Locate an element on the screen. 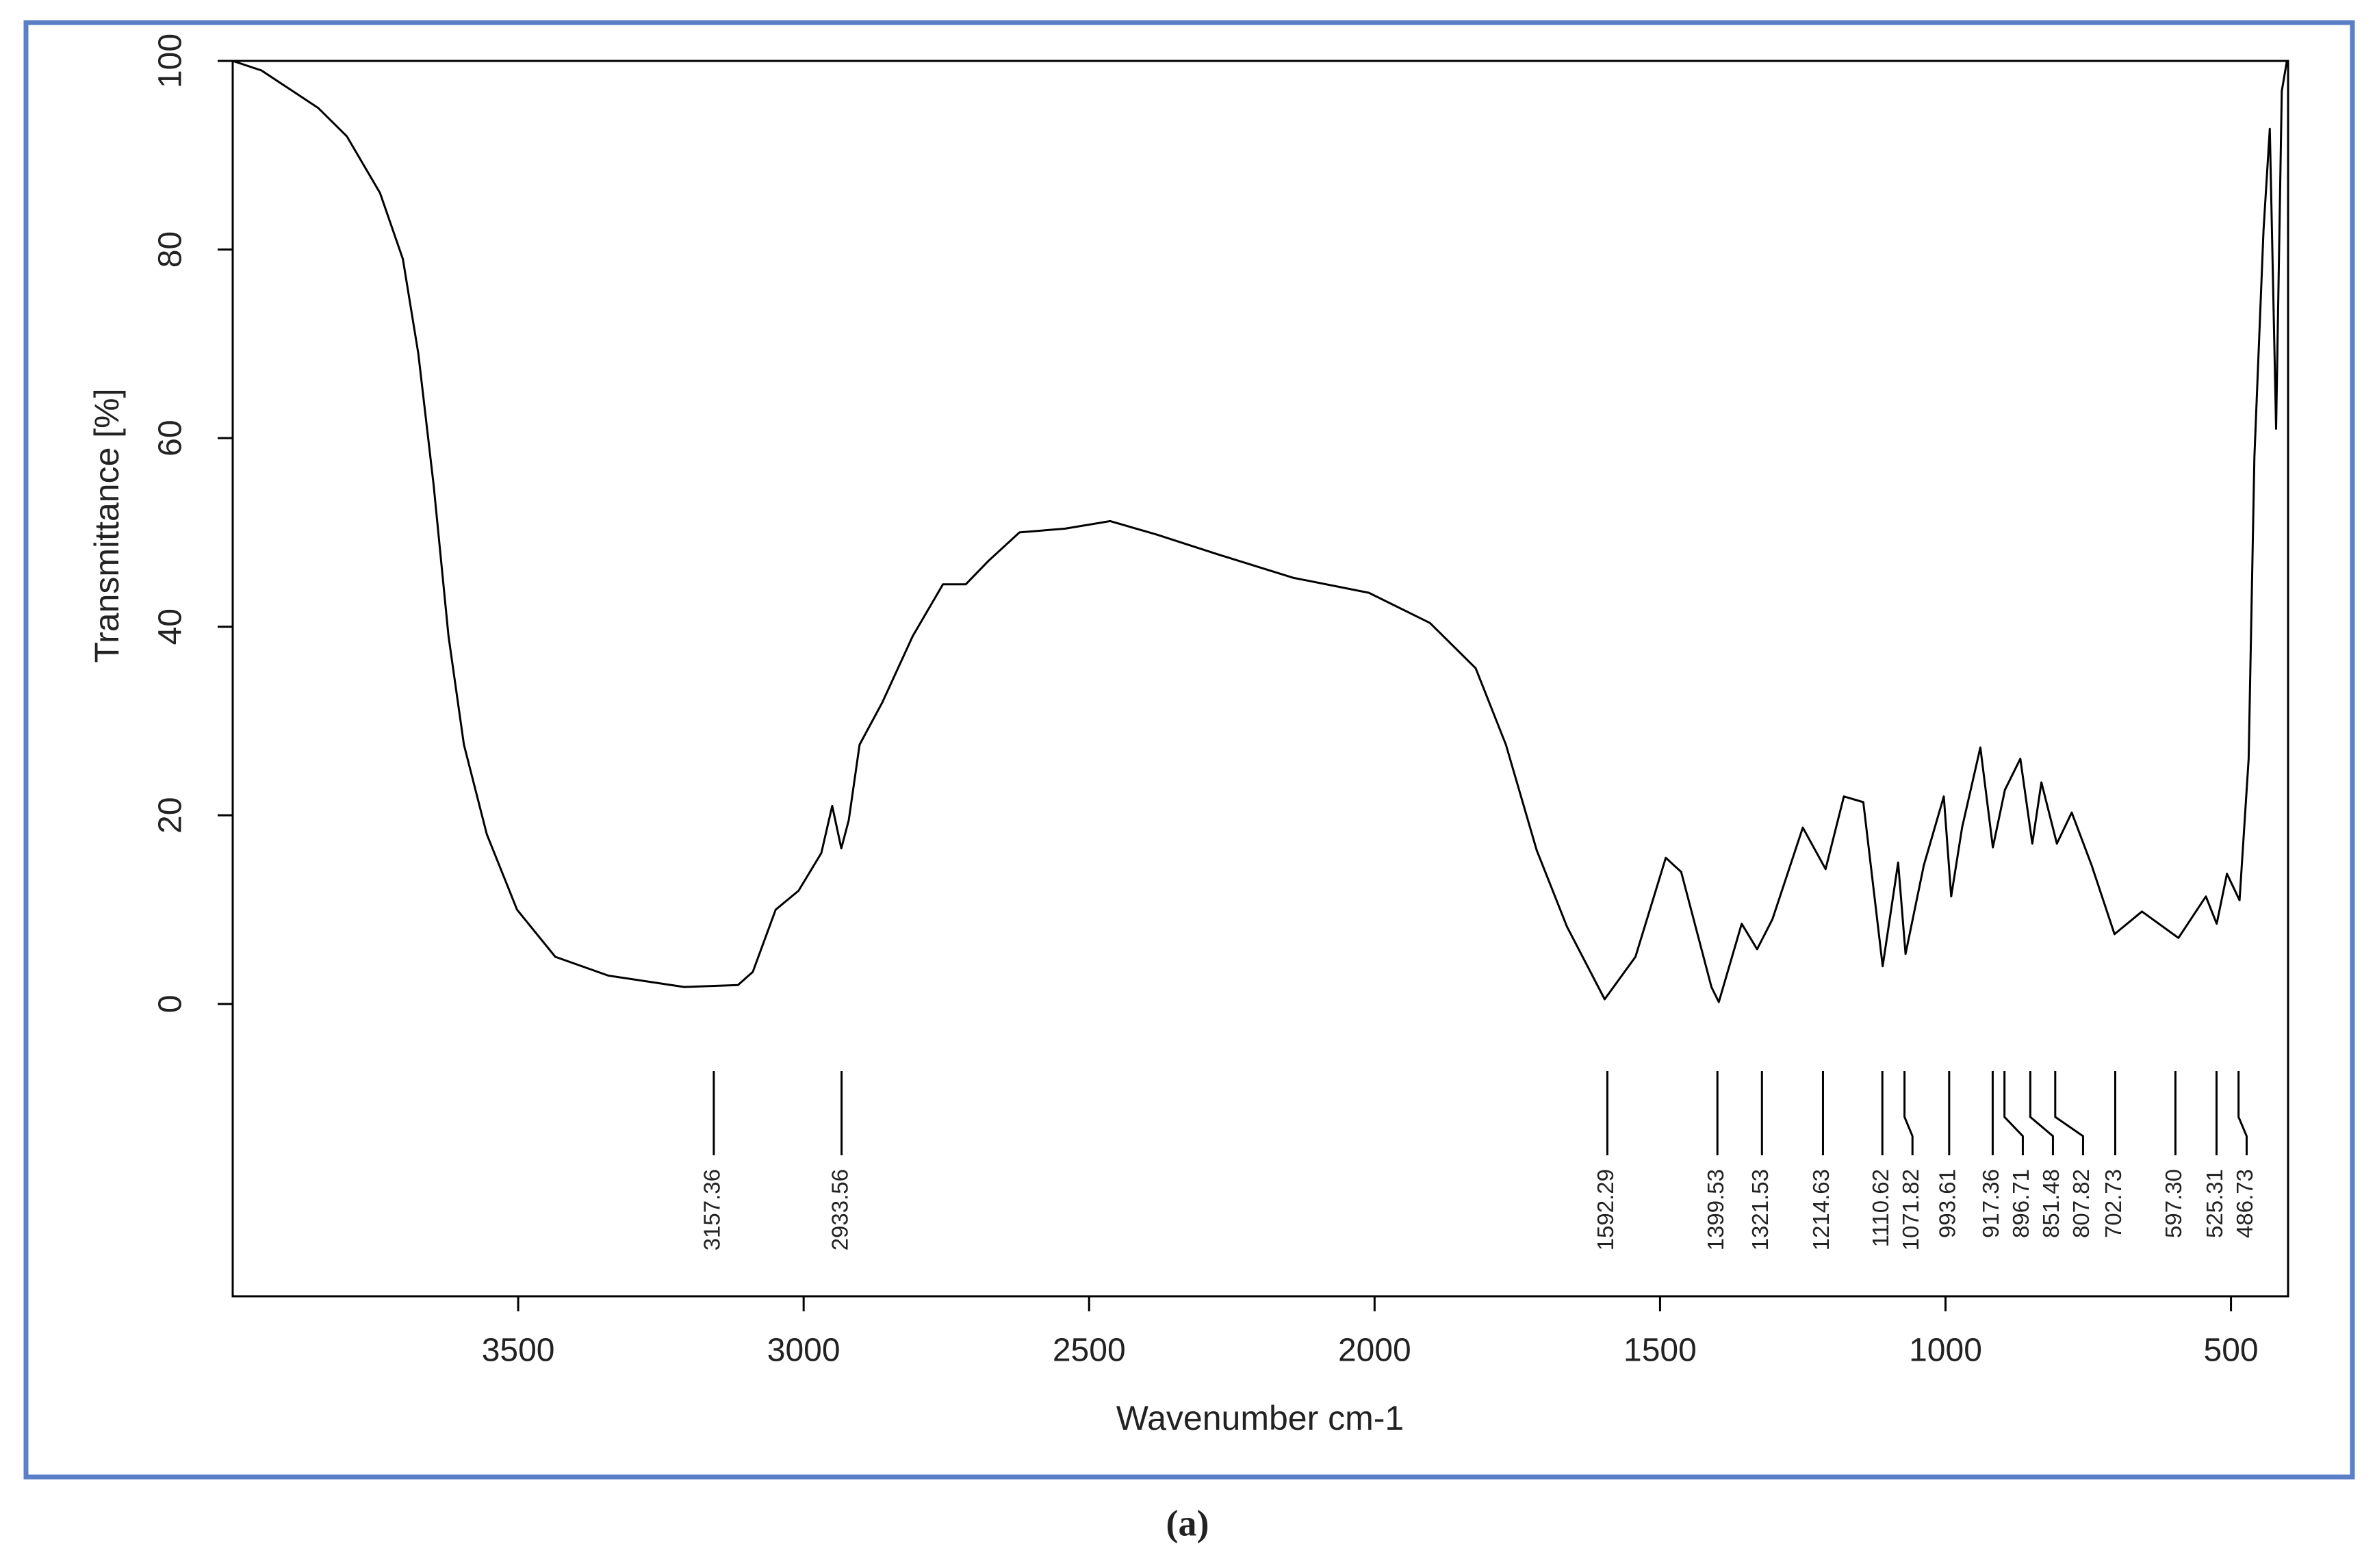 This screenshot has height=1568, width=2375. peak-label: 1071.82 is located at coordinates (1910, 1209).